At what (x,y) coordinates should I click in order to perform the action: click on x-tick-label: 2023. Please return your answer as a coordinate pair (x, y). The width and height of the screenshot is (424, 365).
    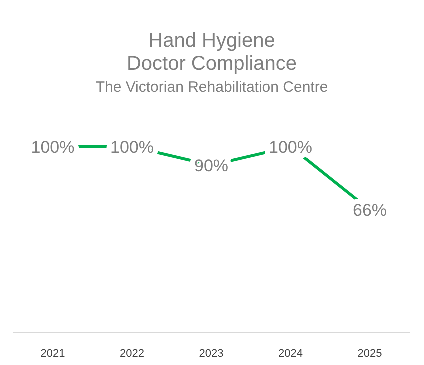
    Looking at the image, I should click on (211, 354).